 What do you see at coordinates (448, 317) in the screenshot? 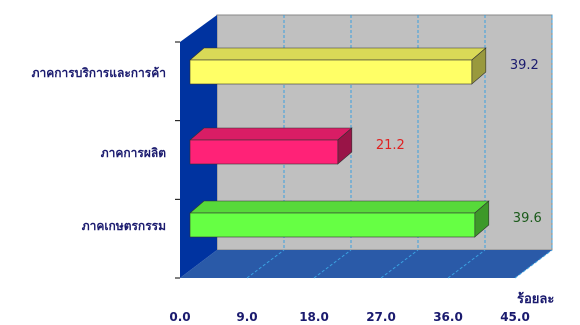
I see `x-tick-label: 36.0` at bounding box center [448, 317].